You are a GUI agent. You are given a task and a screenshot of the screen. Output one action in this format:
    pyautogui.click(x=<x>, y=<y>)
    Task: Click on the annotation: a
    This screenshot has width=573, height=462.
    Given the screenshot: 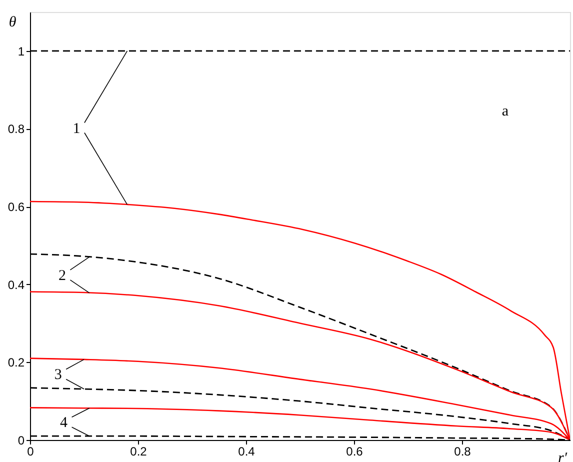 What is the action you would take?
    pyautogui.click(x=505, y=111)
    